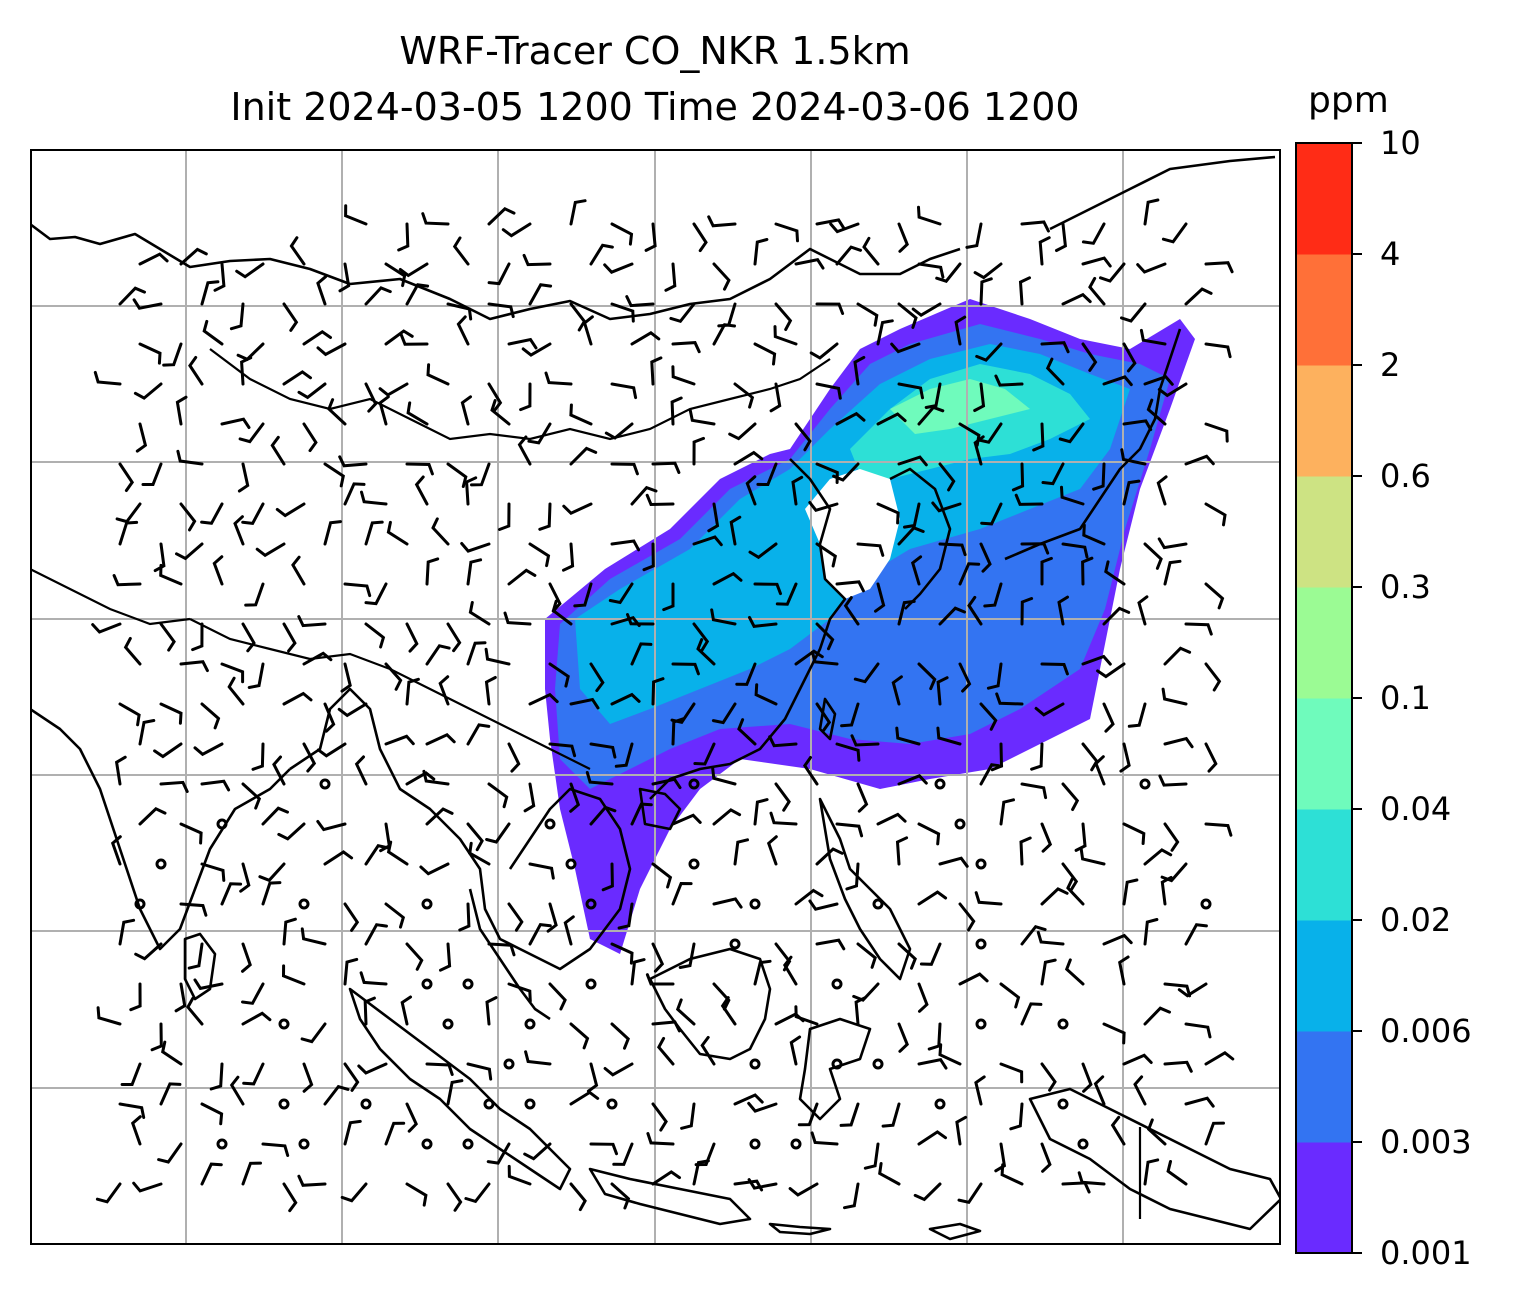  Describe the element at coordinates (920, 538) in the screenshot. I see `coastline-korea` at that location.